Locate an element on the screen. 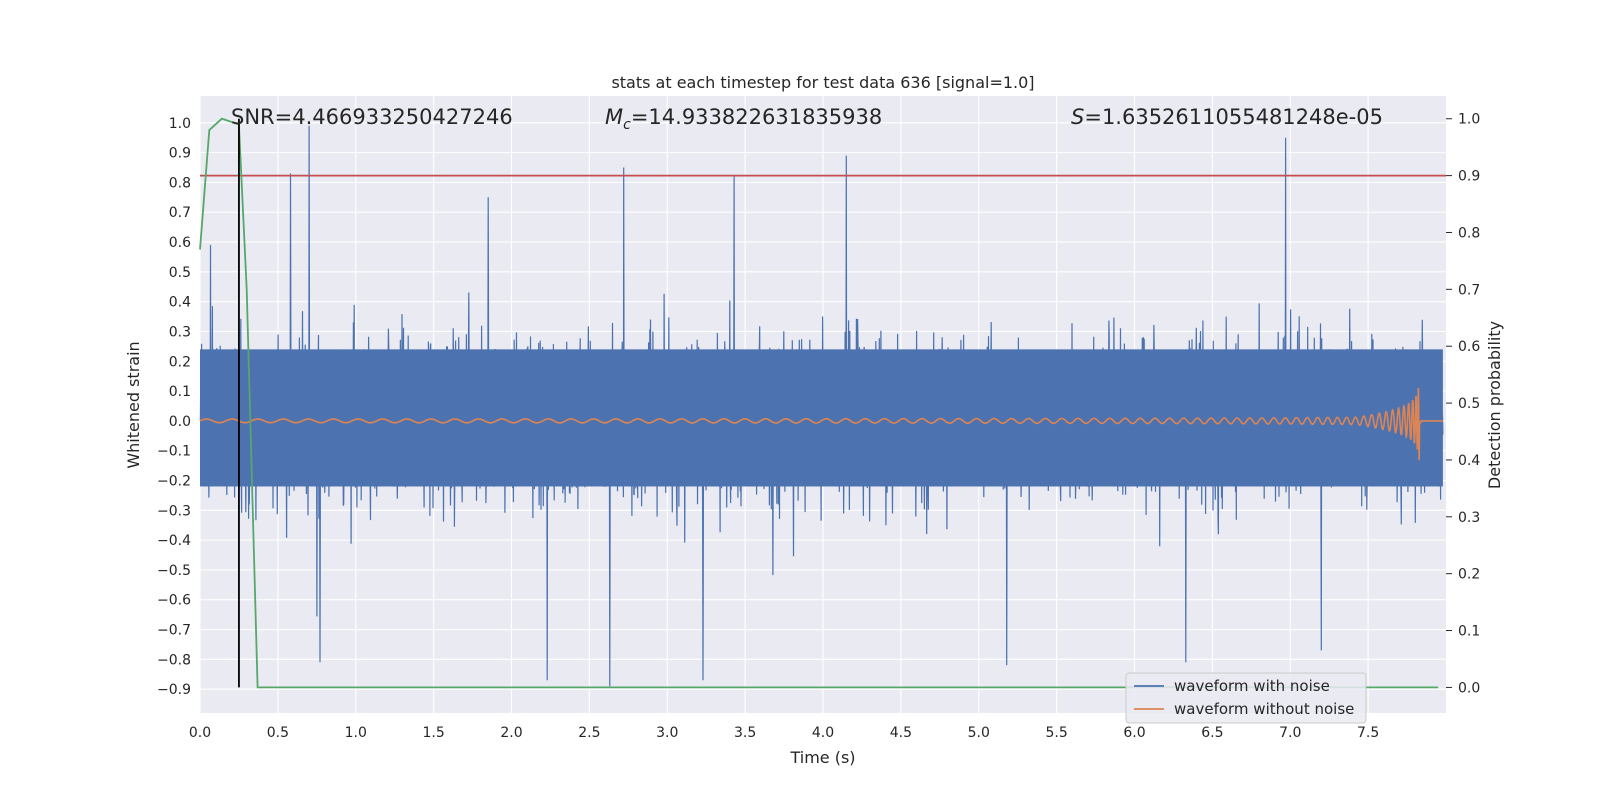  y-tick-label: 0.7 is located at coordinates (180, 213).